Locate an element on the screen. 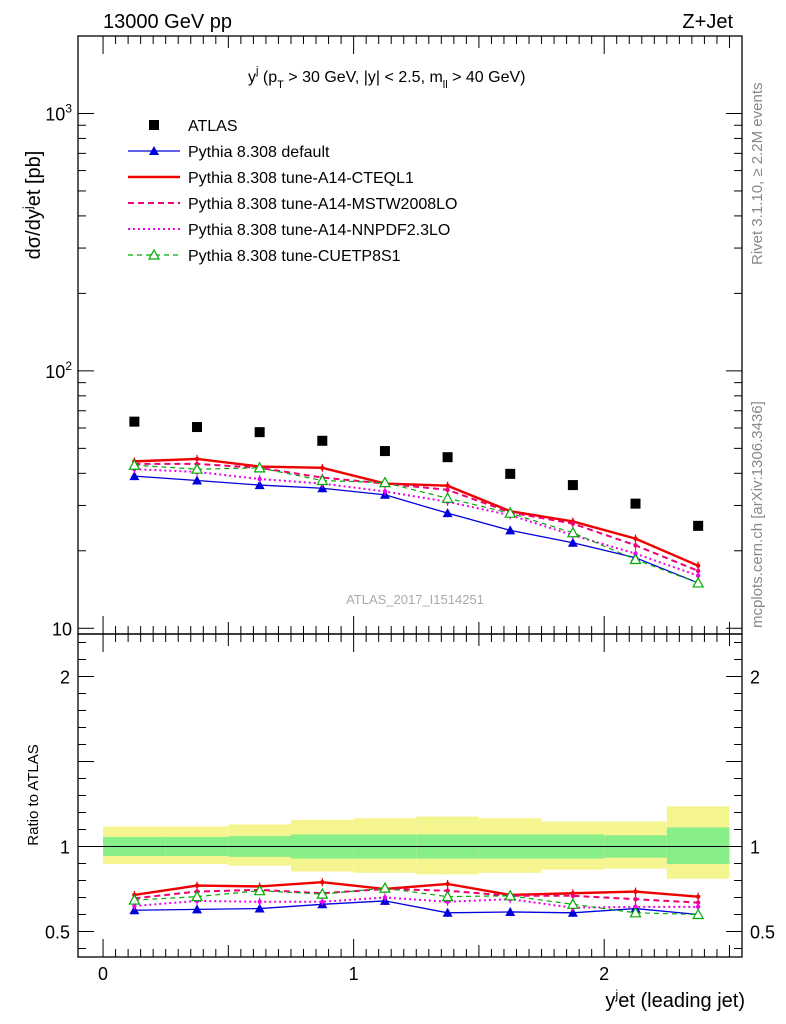 This screenshot has width=786, height=1024. ratio-y-tick-label: 2 is located at coordinates (65, 678).